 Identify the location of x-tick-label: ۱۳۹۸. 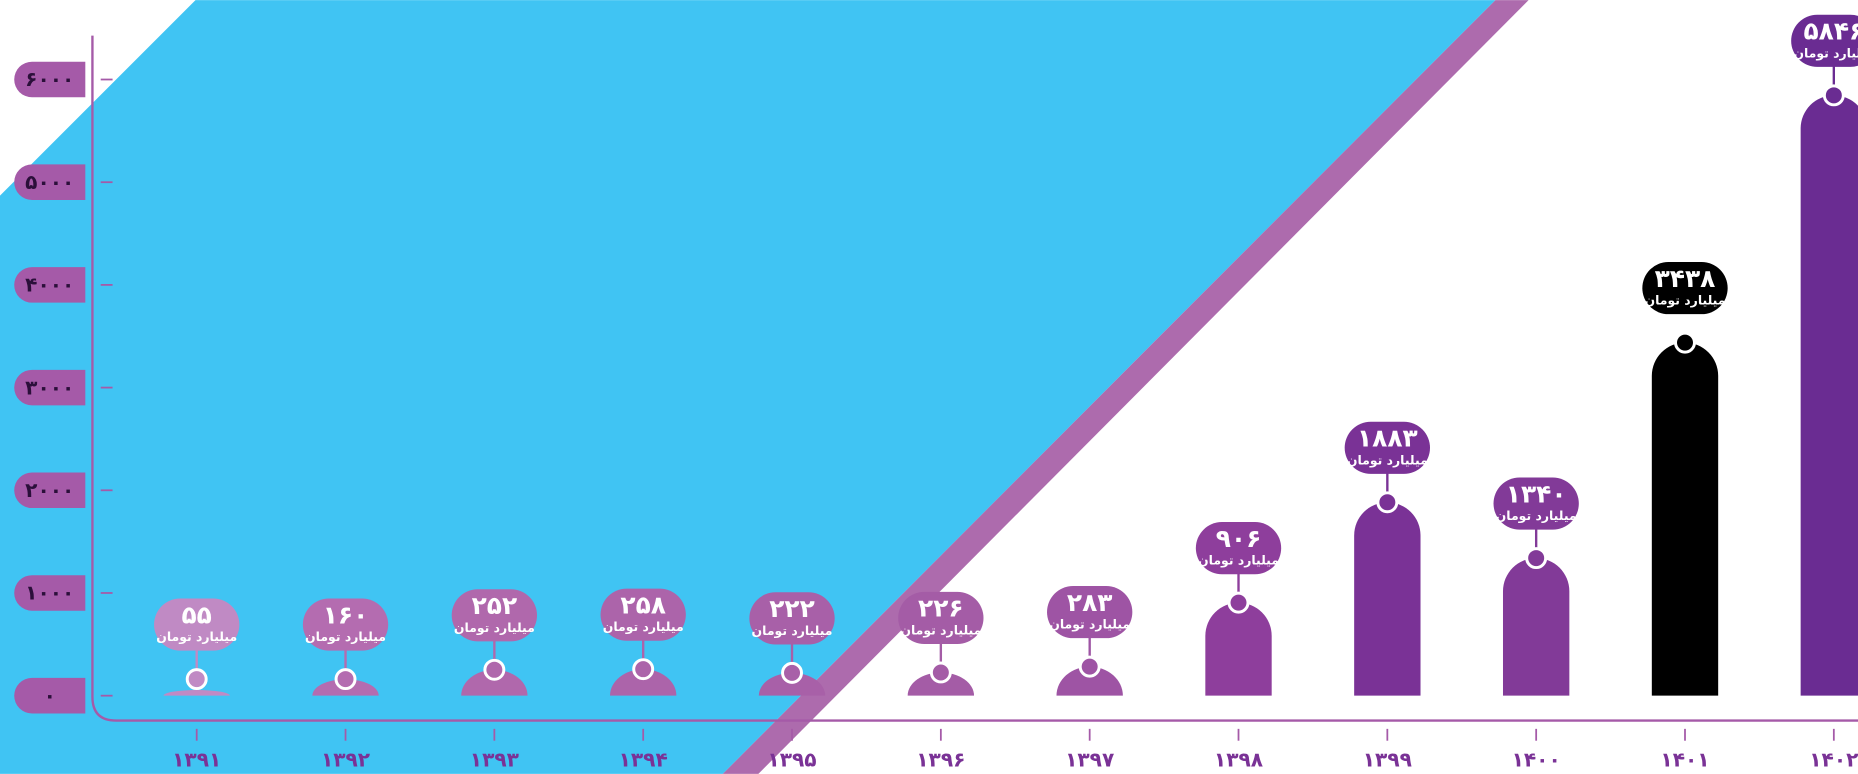
(1238, 759).